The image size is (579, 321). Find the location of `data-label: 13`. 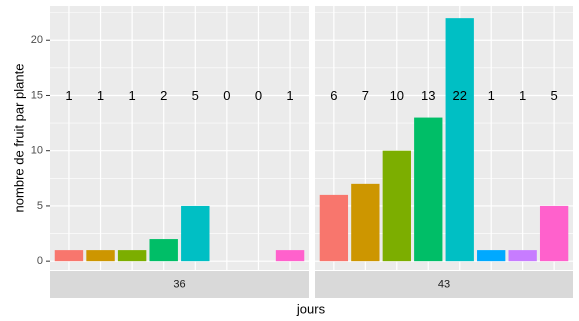

data-label: 13 is located at coordinates (428, 95).